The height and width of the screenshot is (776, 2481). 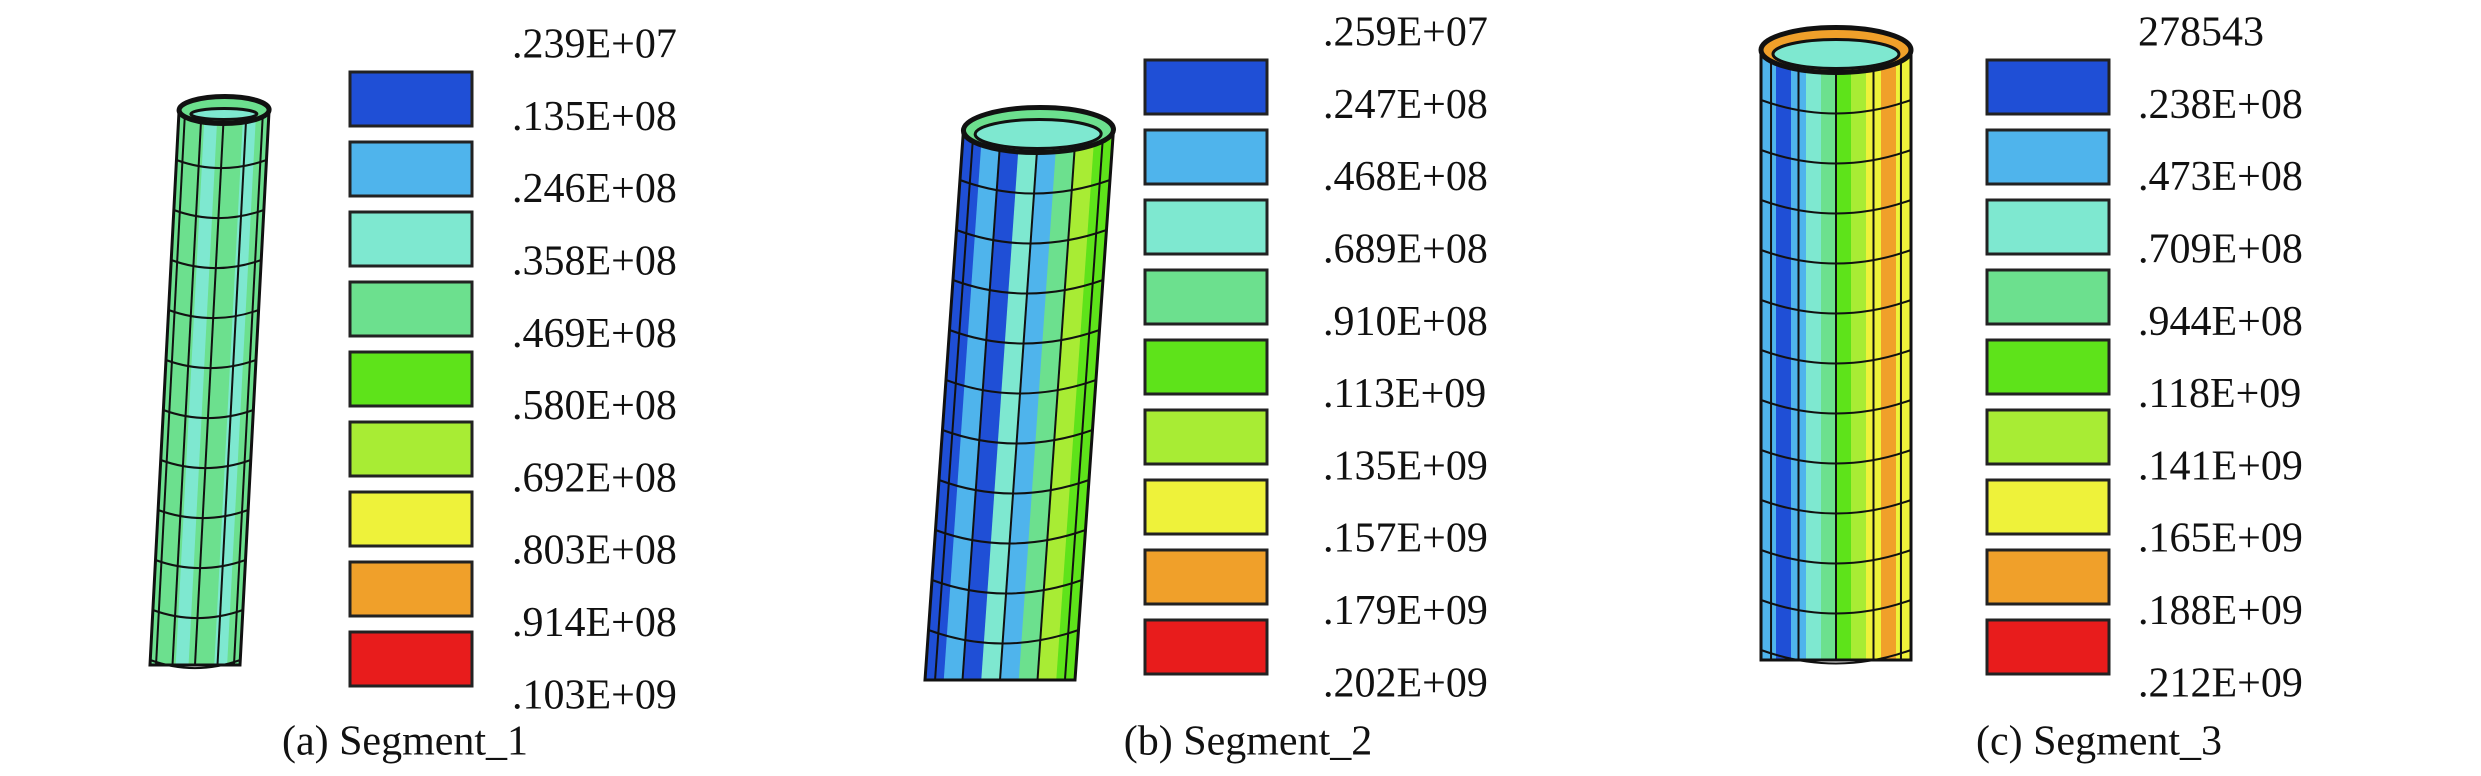 What do you see at coordinates (2220, 611) in the screenshot?
I see `legend-label: .188E+09` at bounding box center [2220, 611].